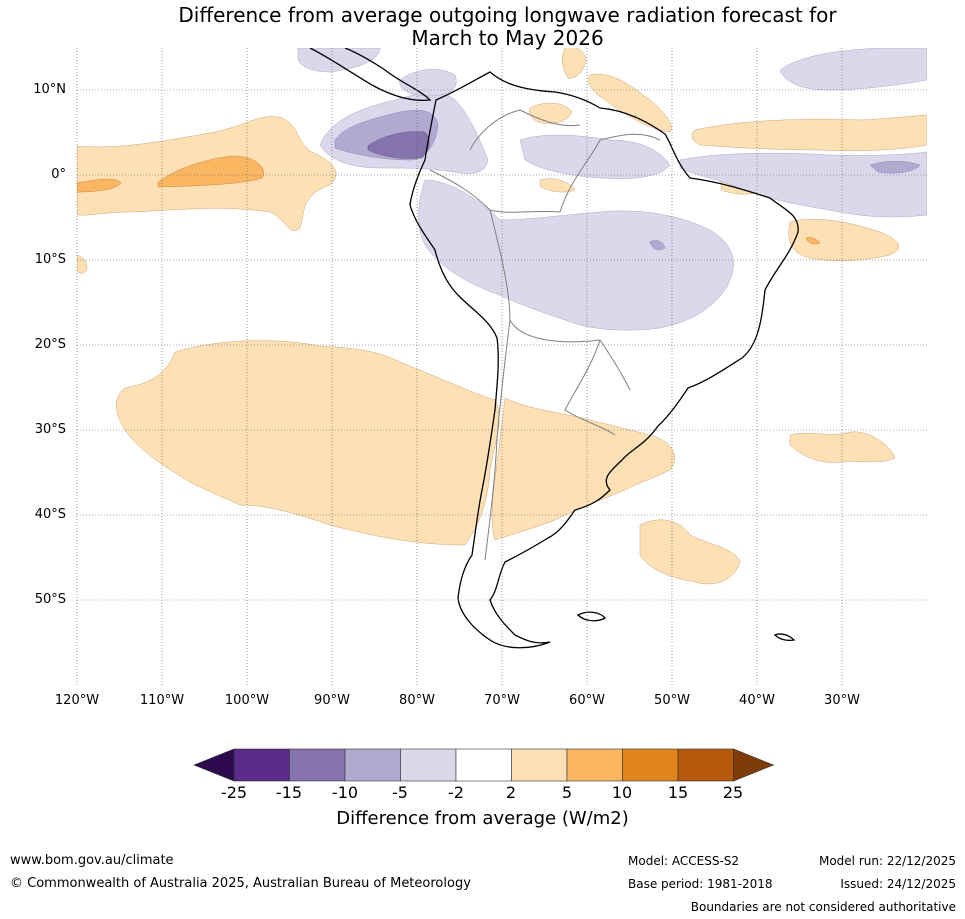  I want to click on anomaly-region-brazil-northeast, so click(843, 239).